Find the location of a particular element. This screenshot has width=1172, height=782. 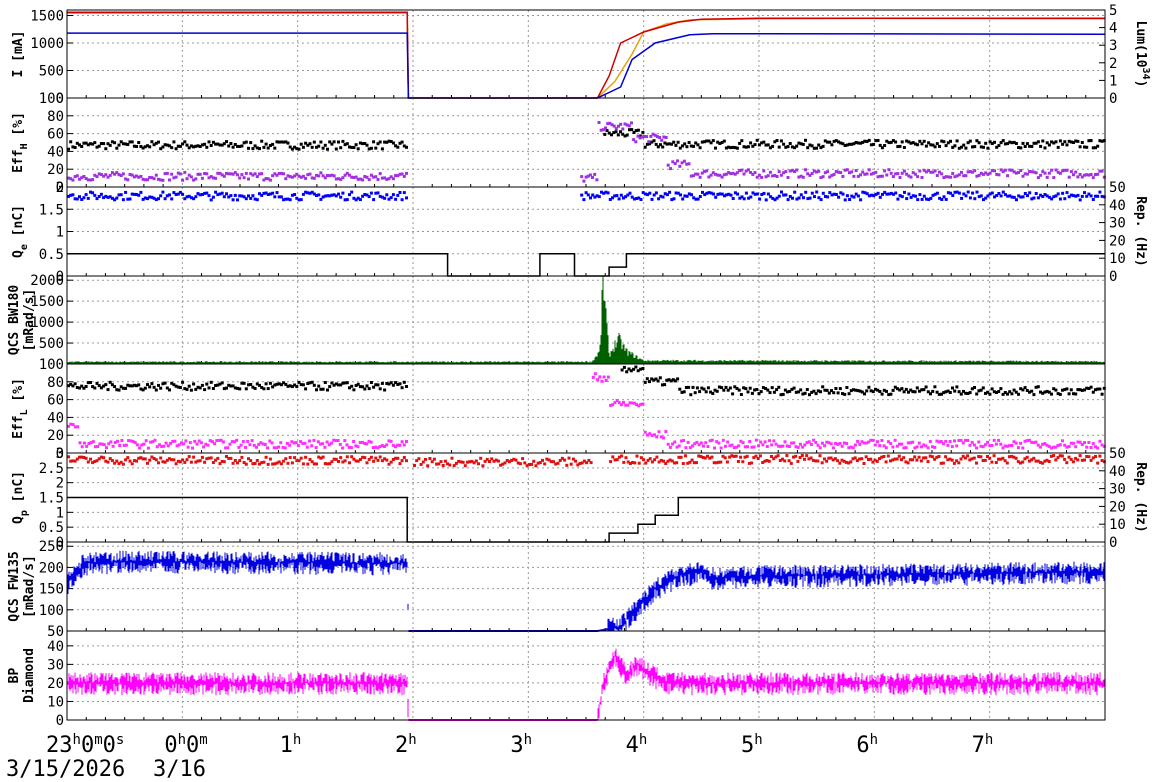

y2-label: Rep. (Hz) is located at coordinates (1140, 497).